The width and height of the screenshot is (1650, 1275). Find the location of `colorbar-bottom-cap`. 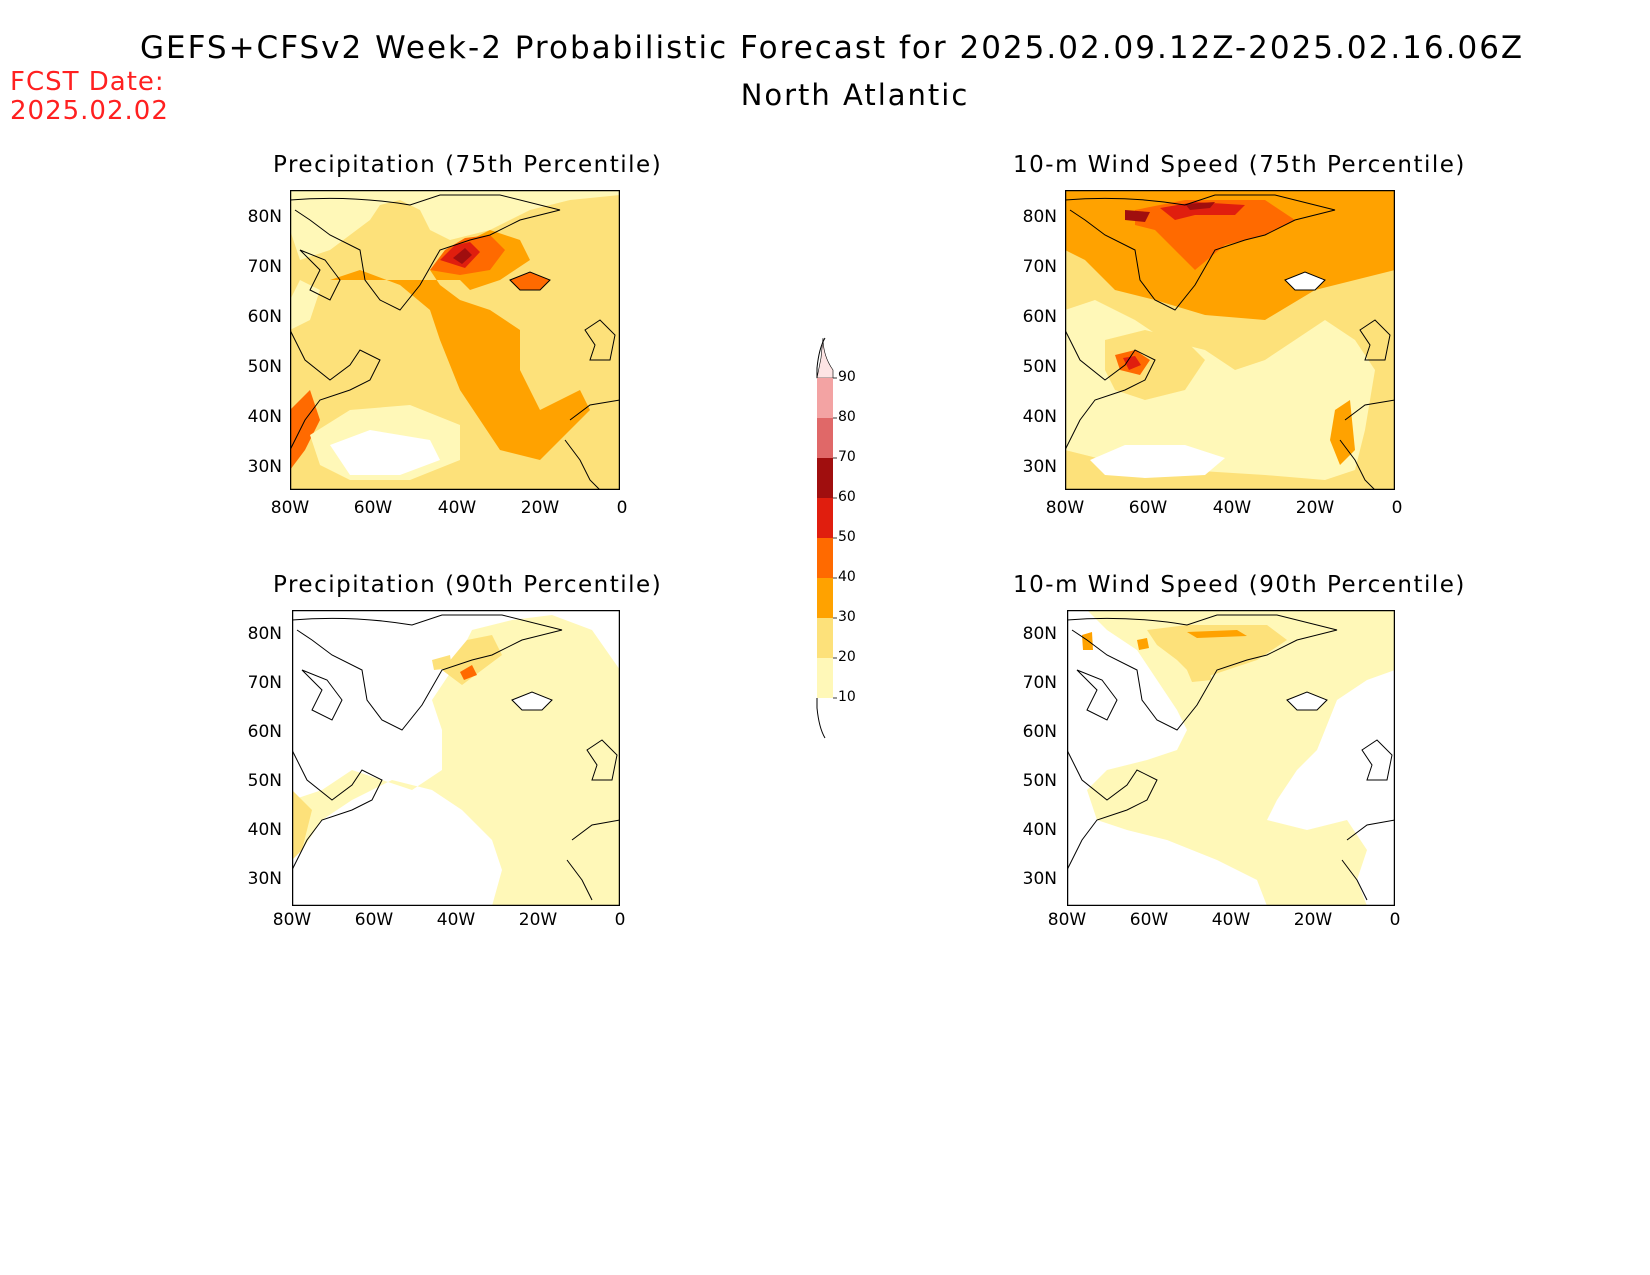

colorbar-bottom-cap is located at coordinates (821, 718).